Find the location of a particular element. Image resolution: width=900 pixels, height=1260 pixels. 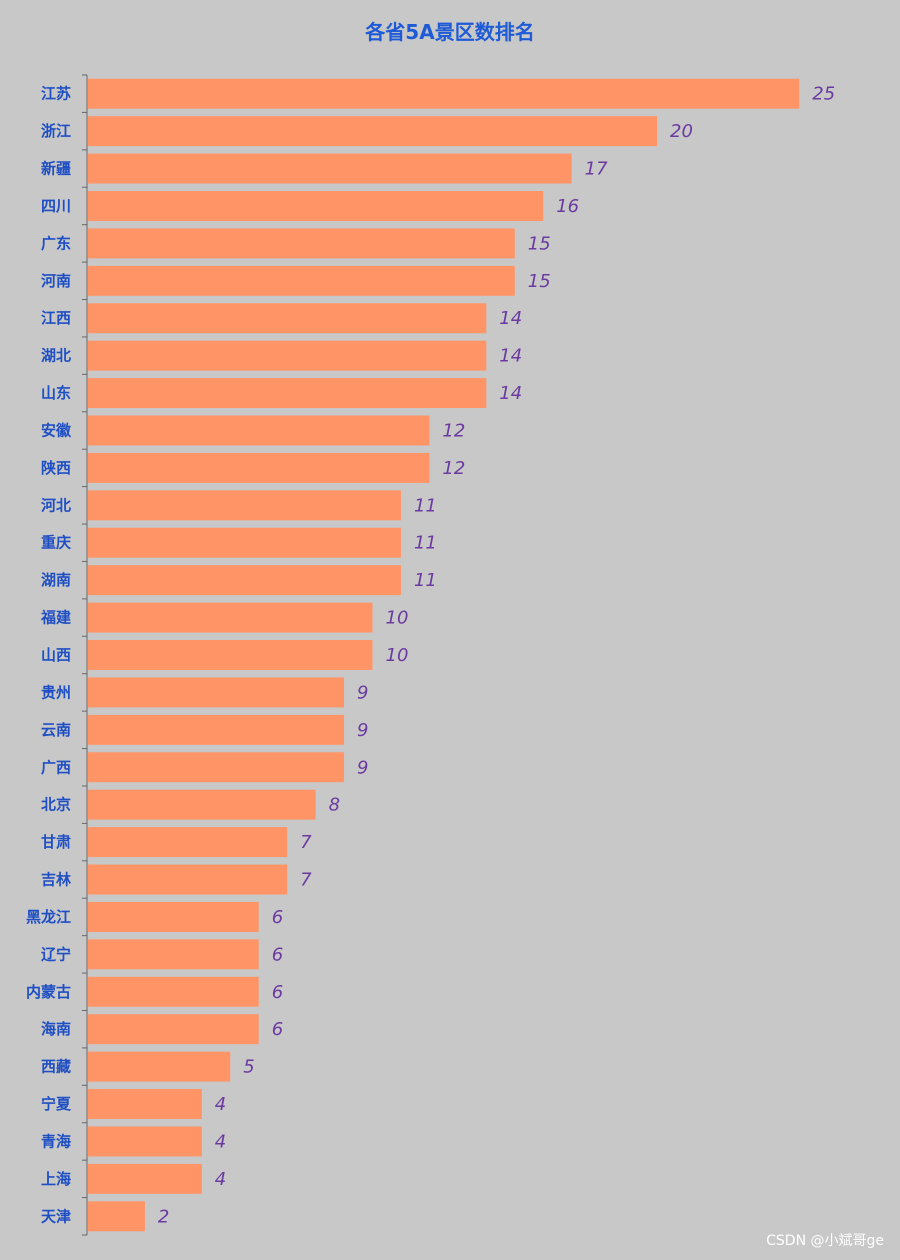

category-label: 广西 is located at coordinates (56, 767).